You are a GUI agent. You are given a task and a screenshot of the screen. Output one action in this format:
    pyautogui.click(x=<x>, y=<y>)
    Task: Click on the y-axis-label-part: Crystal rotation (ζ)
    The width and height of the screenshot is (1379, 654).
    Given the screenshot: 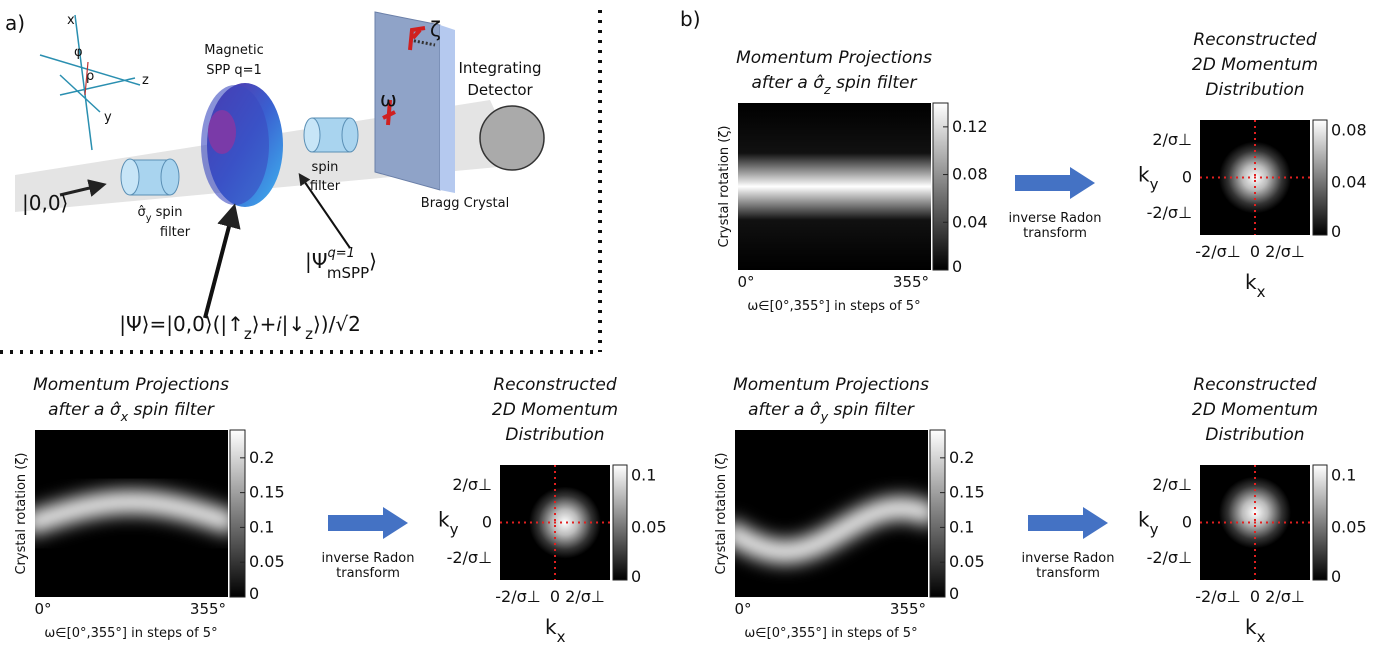 What is the action you would take?
    pyautogui.click(x=721, y=513)
    